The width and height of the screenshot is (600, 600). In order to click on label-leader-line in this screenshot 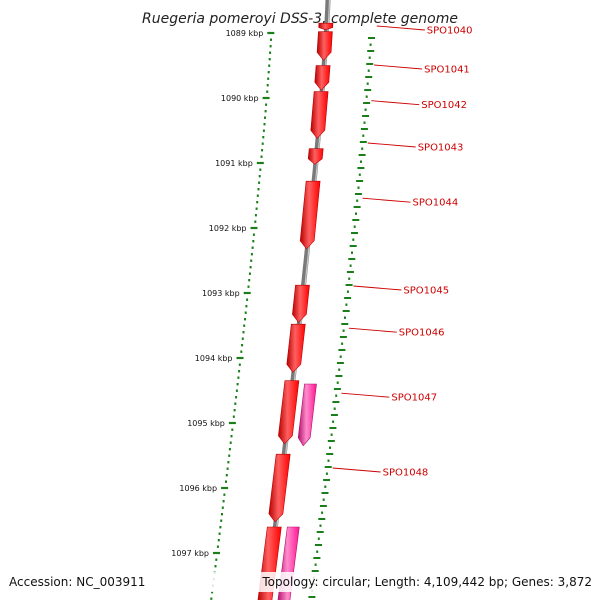, I will do `click(391, 145)`.